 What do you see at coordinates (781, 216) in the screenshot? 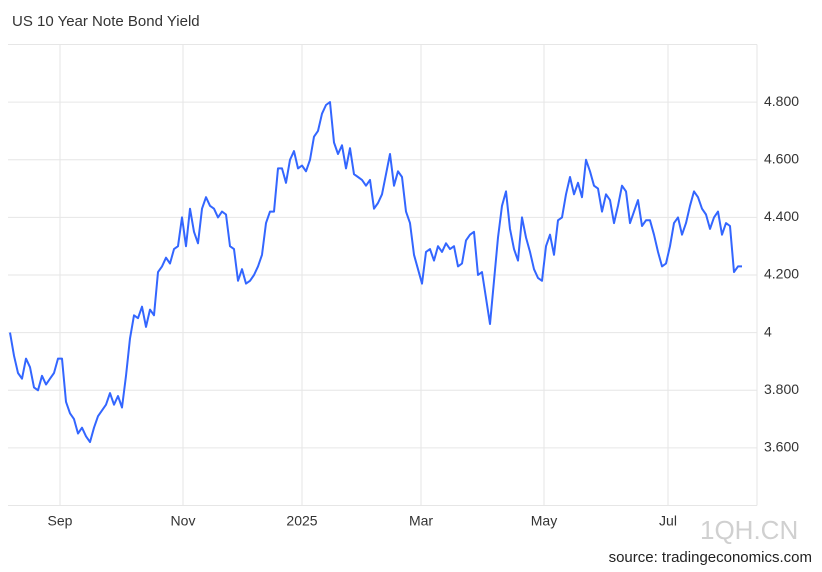
I see `y-tick-label: 4.400` at bounding box center [781, 216].